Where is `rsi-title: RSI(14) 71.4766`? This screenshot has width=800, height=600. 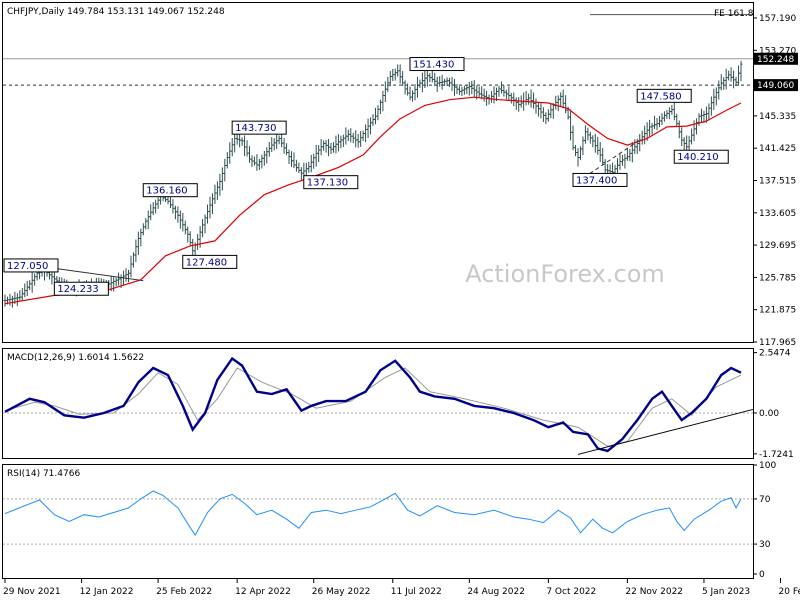 rsi-title: RSI(14) 71.4766 is located at coordinates (43, 474).